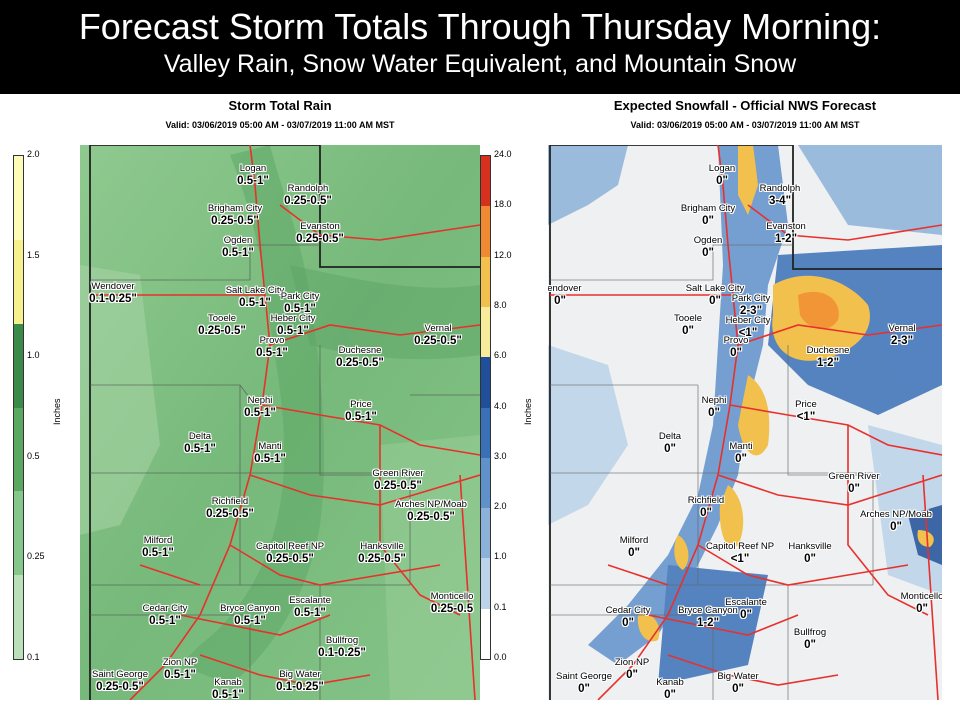 The height and width of the screenshot is (720, 960). I want to click on snow-city-label: Delta 0", so click(670, 443).